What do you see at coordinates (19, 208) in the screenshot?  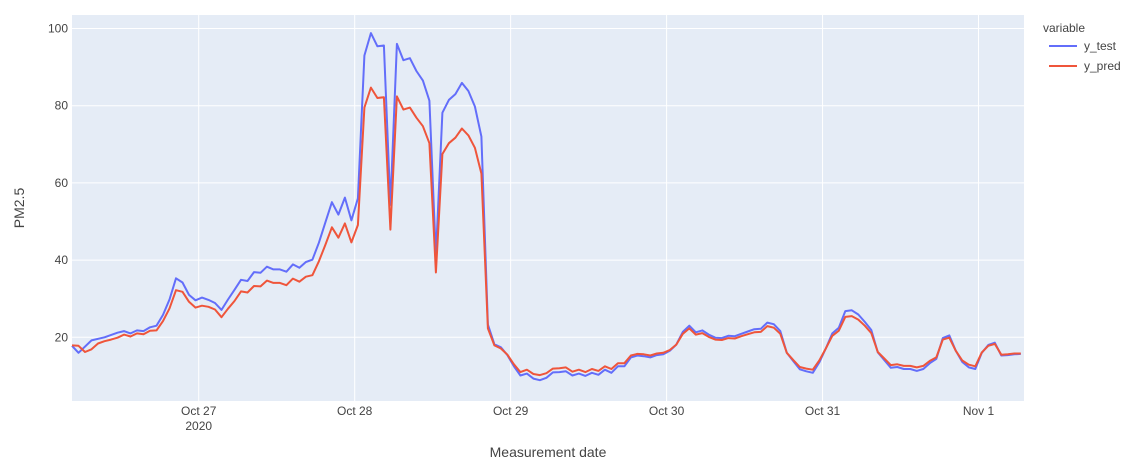 I see `y-axis-title: PM2.5` at bounding box center [19, 208].